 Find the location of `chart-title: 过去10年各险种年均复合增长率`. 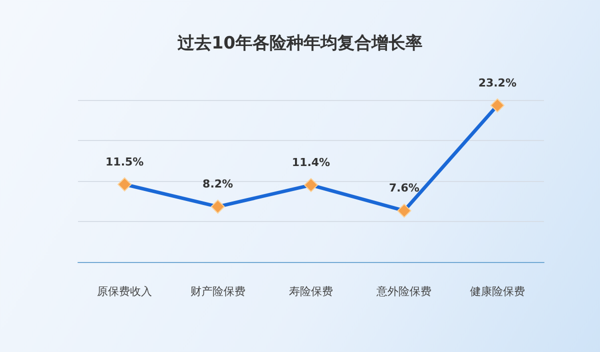

chart-title: 过去10年各险种年均复合增长率 is located at coordinates (299, 44).